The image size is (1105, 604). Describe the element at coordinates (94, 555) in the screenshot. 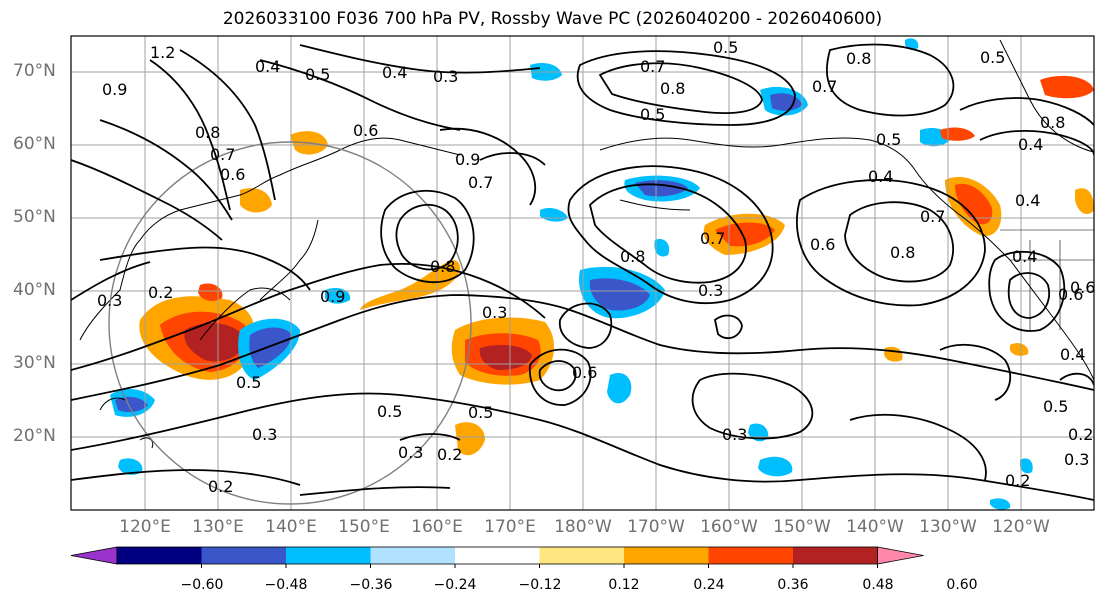

I see `colorbar-extend-low` at that location.